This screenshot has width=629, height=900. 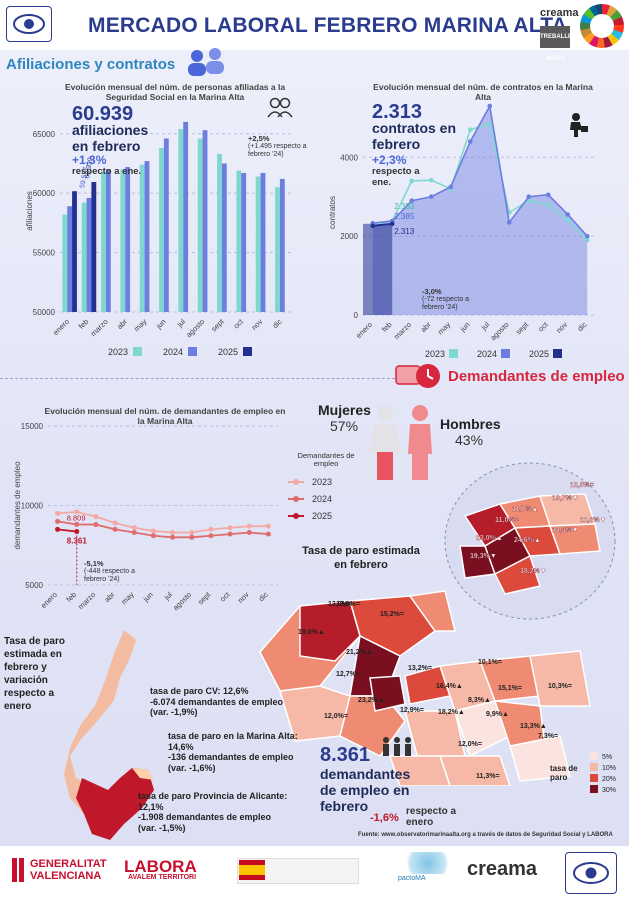 I want to click on x-tick-label: sept, so click(x=217, y=324).